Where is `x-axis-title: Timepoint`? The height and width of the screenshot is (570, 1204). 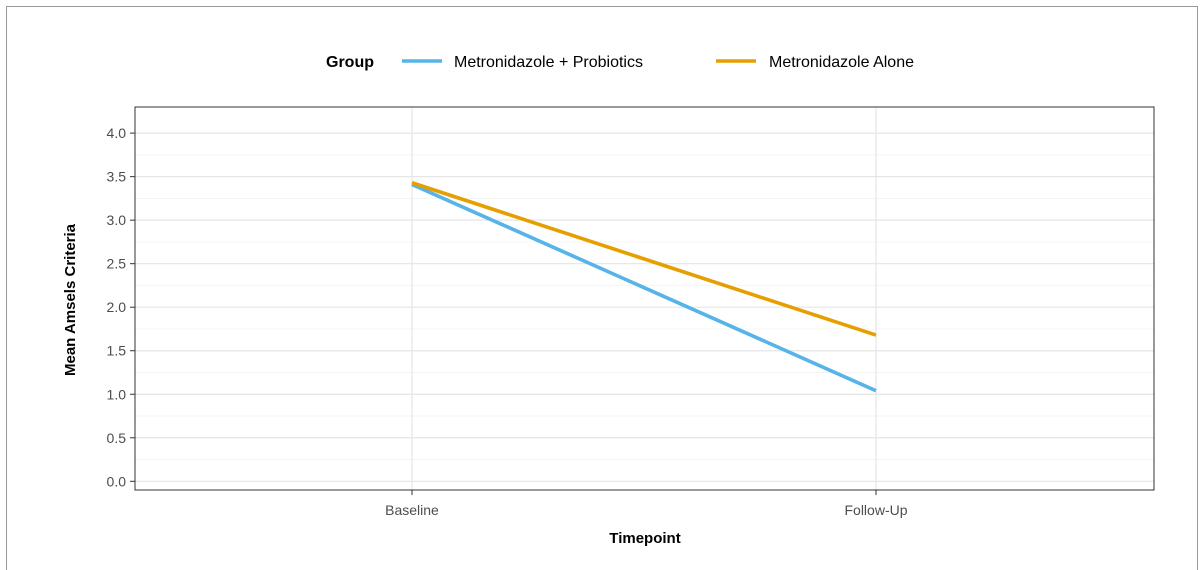
x-axis-title: Timepoint is located at coordinates (644, 538).